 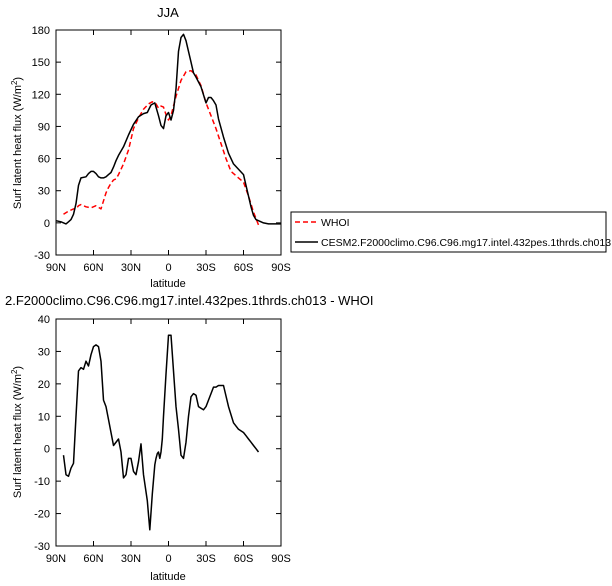 I want to click on top-x-tick-label: 30N, so click(x=131, y=268).